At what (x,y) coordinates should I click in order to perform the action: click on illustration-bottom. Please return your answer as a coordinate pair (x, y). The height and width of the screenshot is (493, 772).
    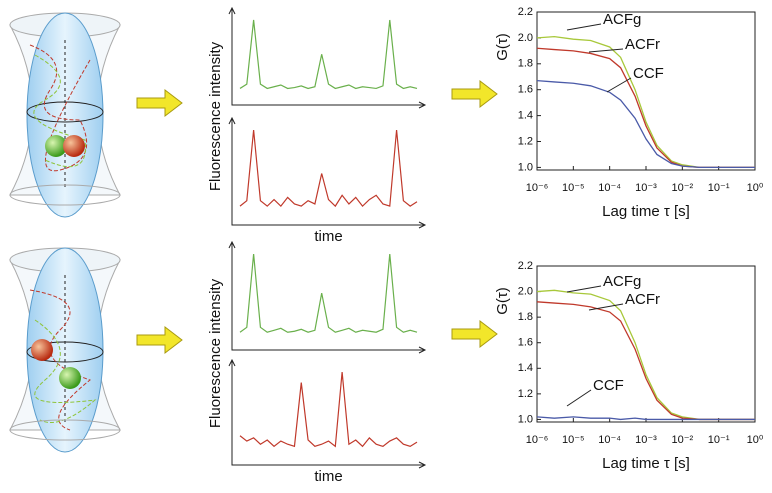
    Looking at the image, I should click on (65, 350).